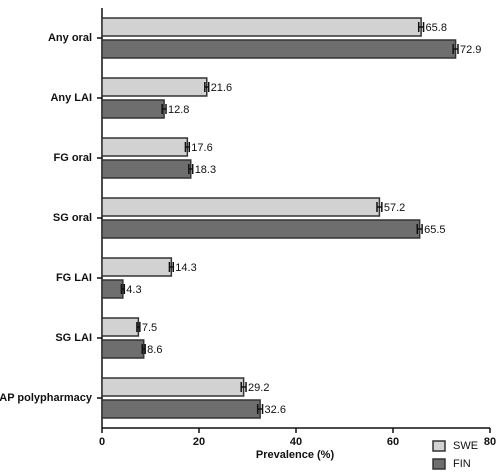  Describe the element at coordinates (149, 328) in the screenshot. I see `value-label: 7.5` at that location.